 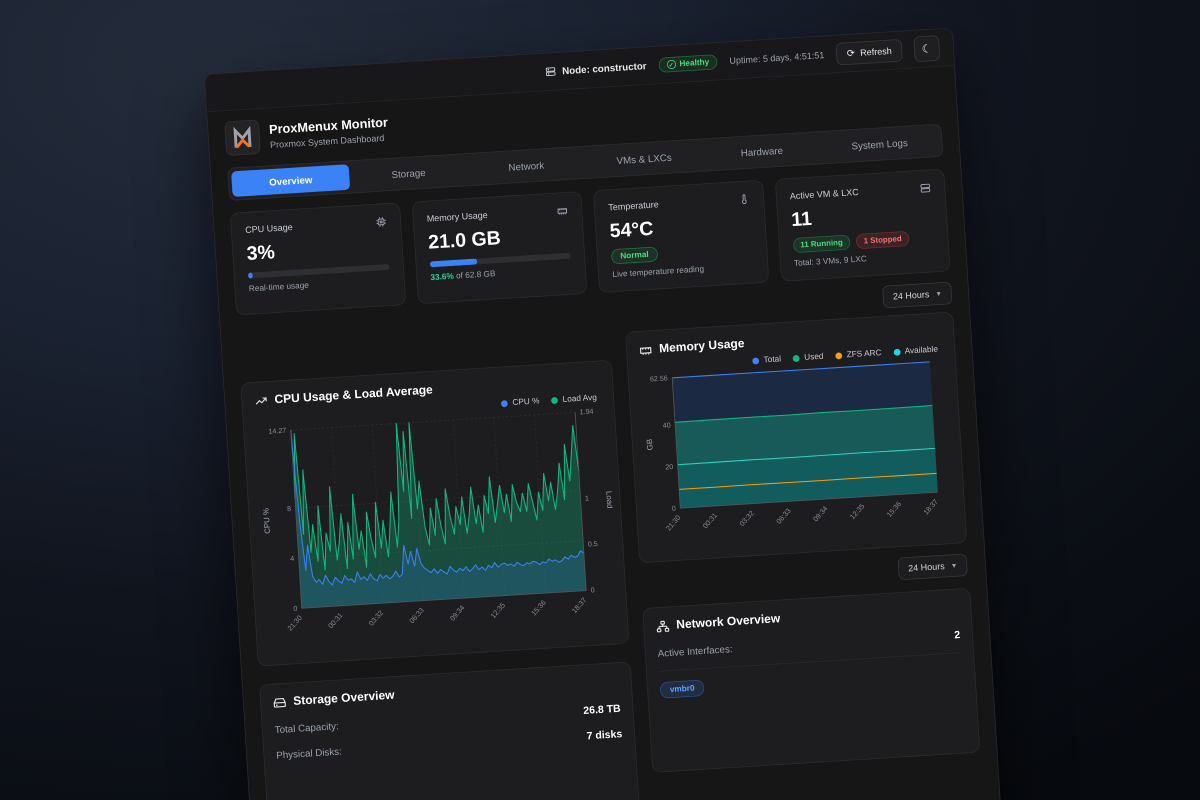 I want to click on svg-text: 1.94, so click(x=586, y=412).